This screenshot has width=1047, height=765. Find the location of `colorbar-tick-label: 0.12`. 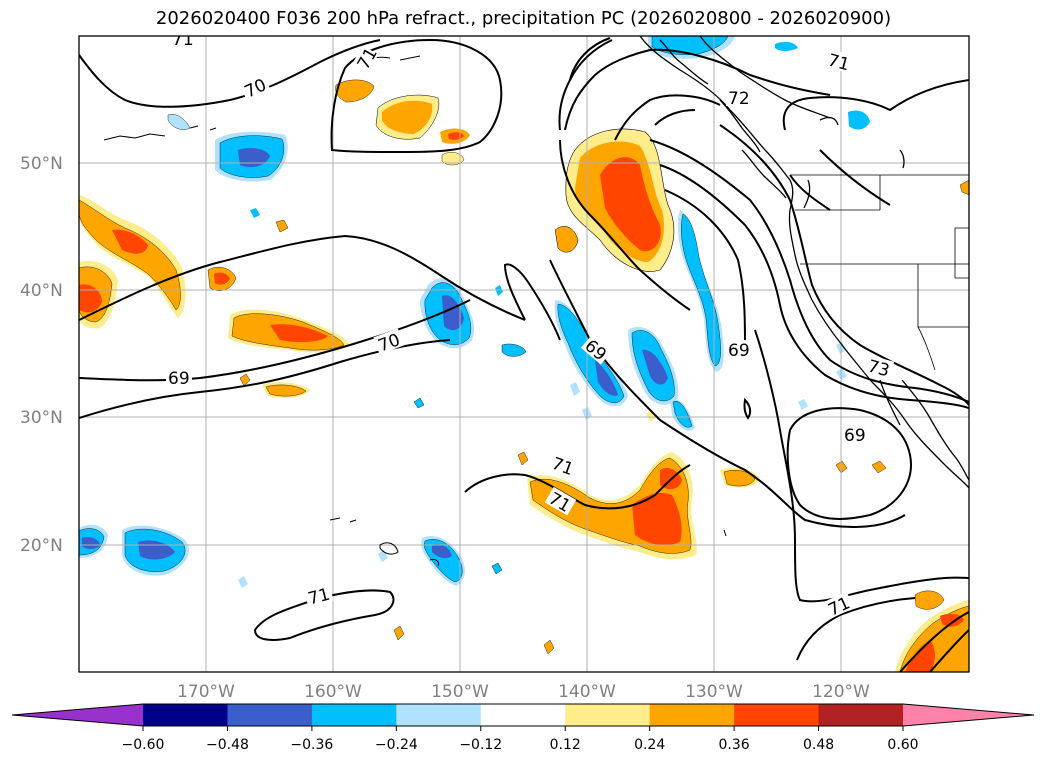

colorbar-tick-label: 0.12 is located at coordinates (565, 745).